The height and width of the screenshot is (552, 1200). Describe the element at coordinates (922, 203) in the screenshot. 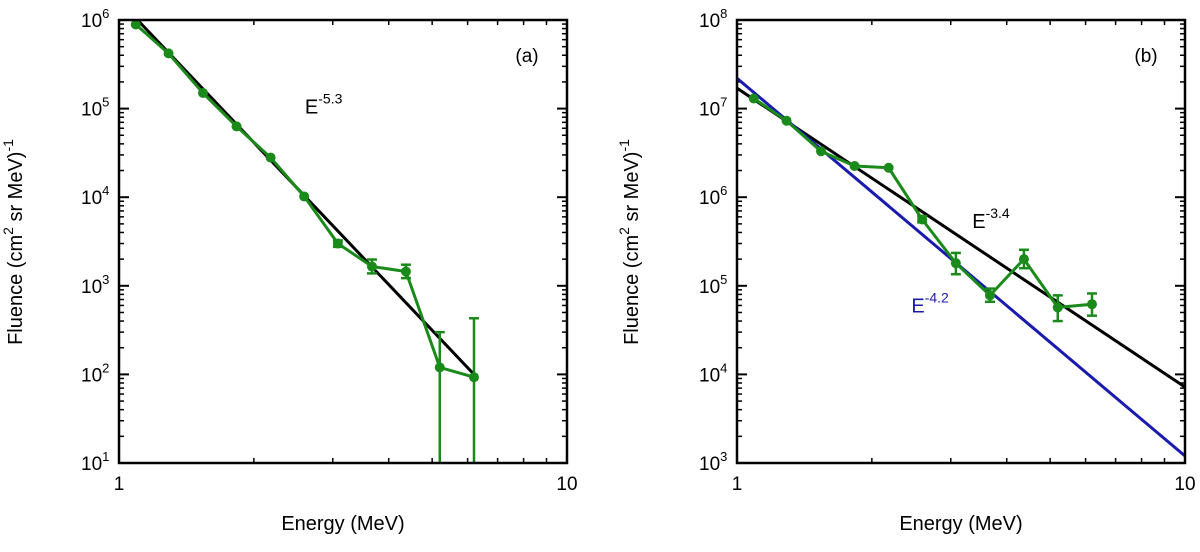

I see `panel-b-data-line` at that location.